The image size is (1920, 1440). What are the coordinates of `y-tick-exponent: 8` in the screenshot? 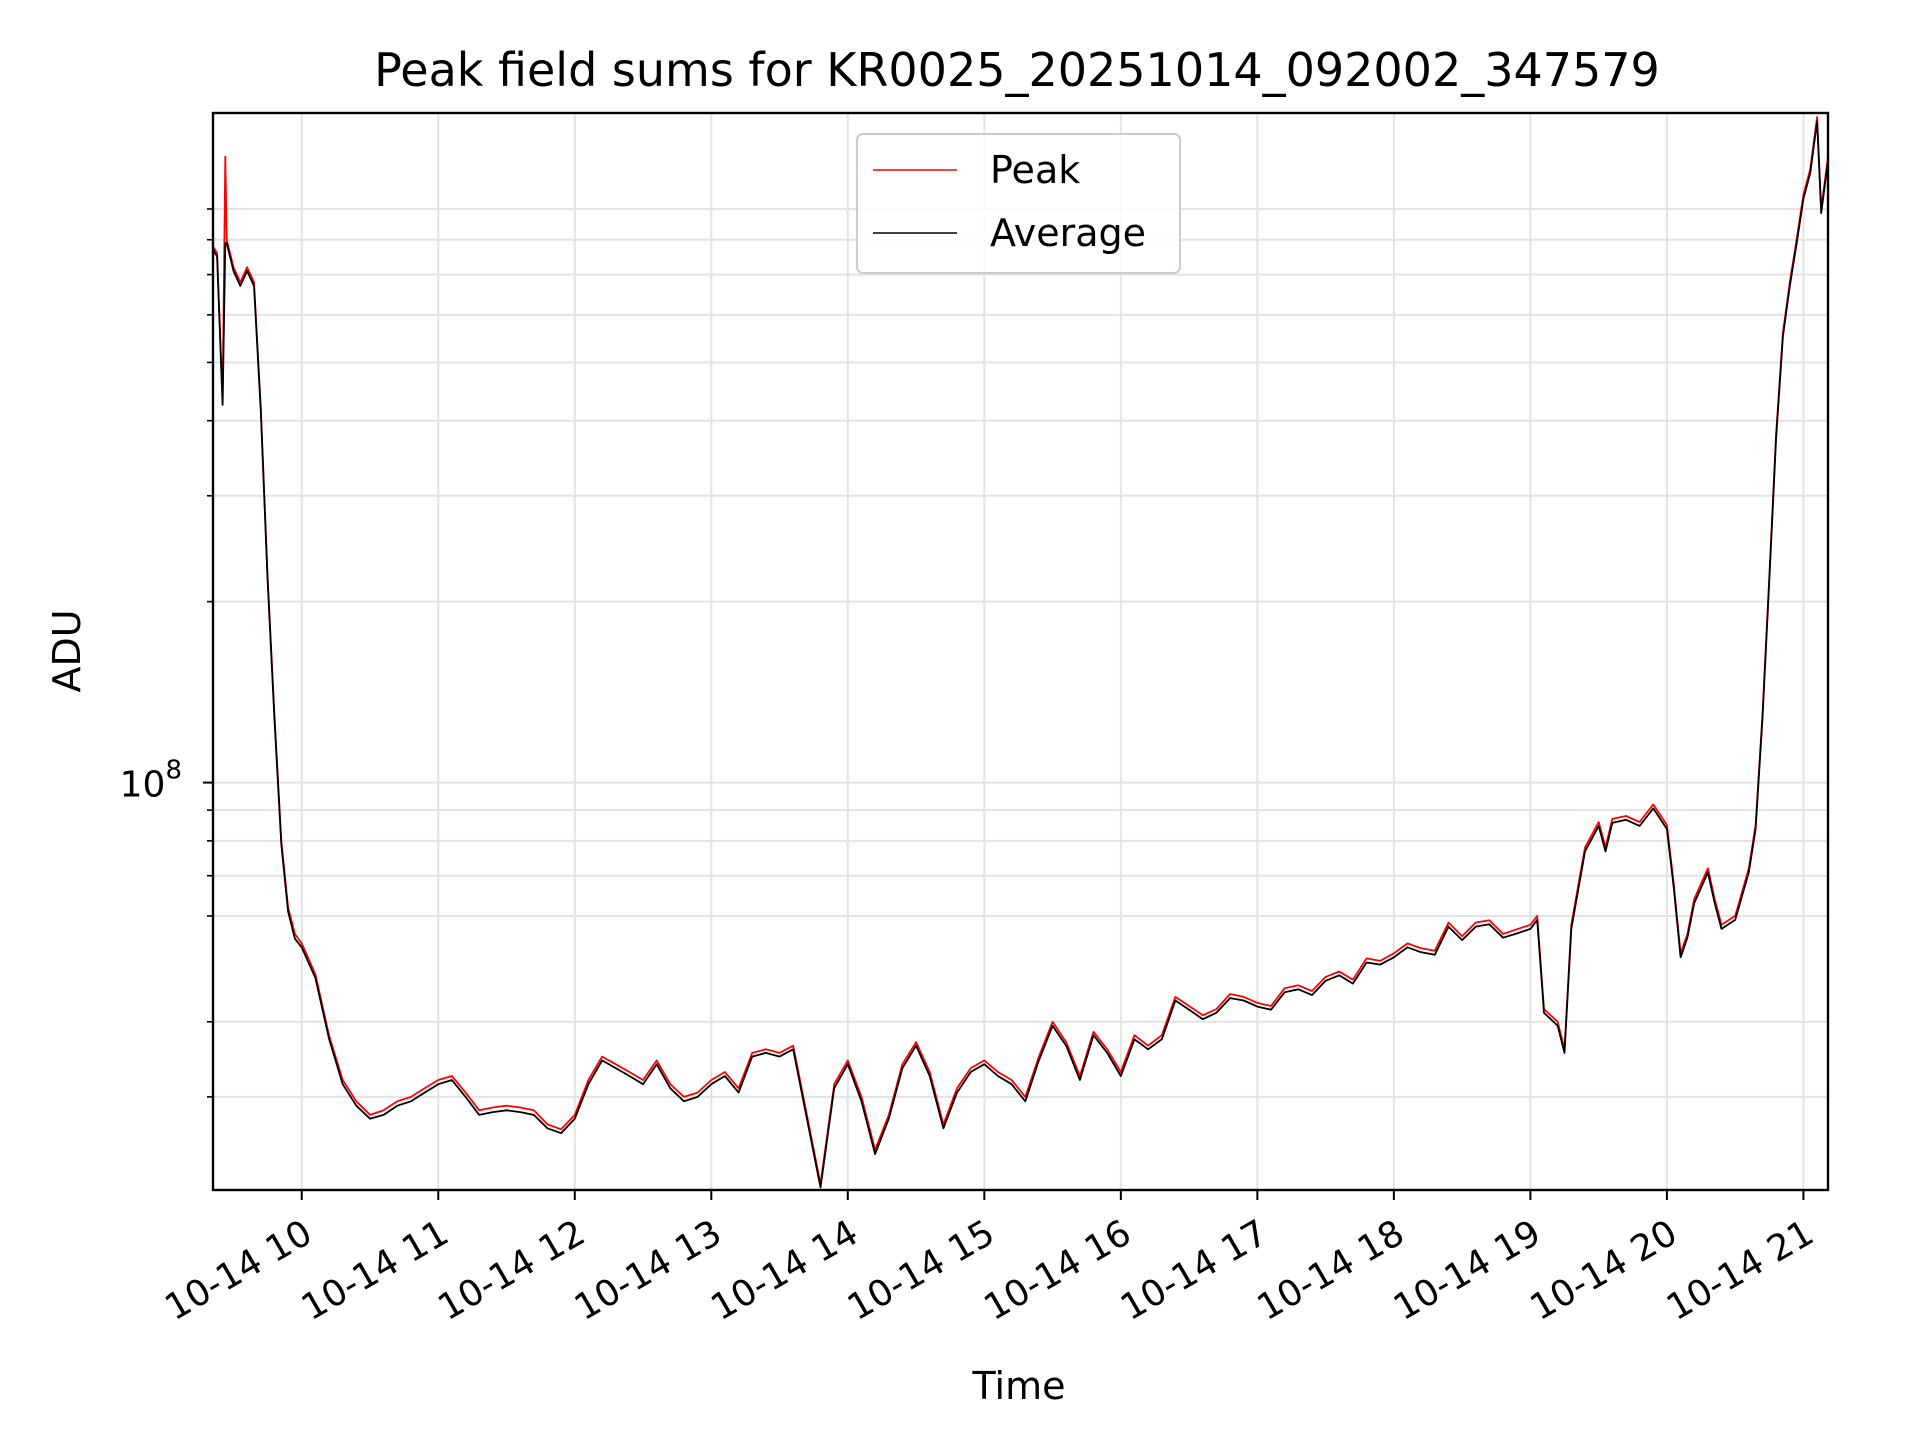 It's located at (173, 771).